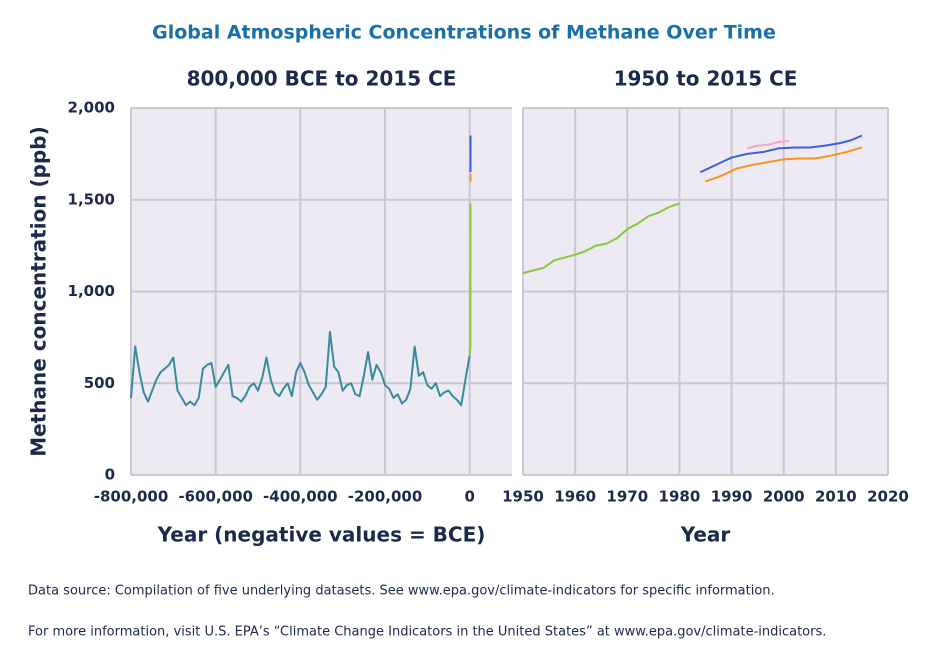 The width and height of the screenshot is (928, 665). What do you see at coordinates (385, 497) in the screenshot?
I see `x-tick-label: -200,000` at bounding box center [385, 497].